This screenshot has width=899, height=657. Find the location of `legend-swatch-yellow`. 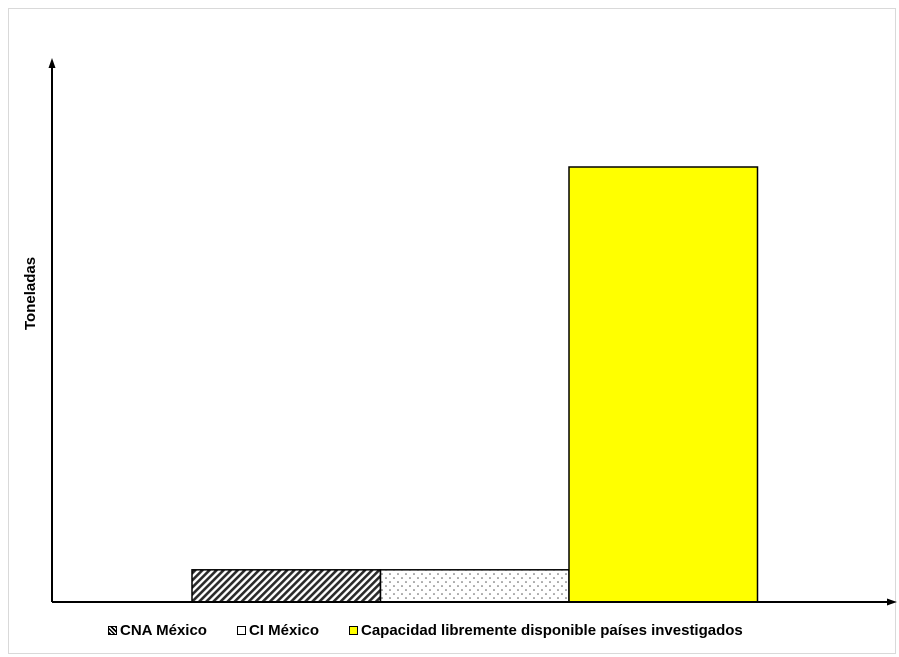

legend-swatch-yellow is located at coordinates (353, 630).